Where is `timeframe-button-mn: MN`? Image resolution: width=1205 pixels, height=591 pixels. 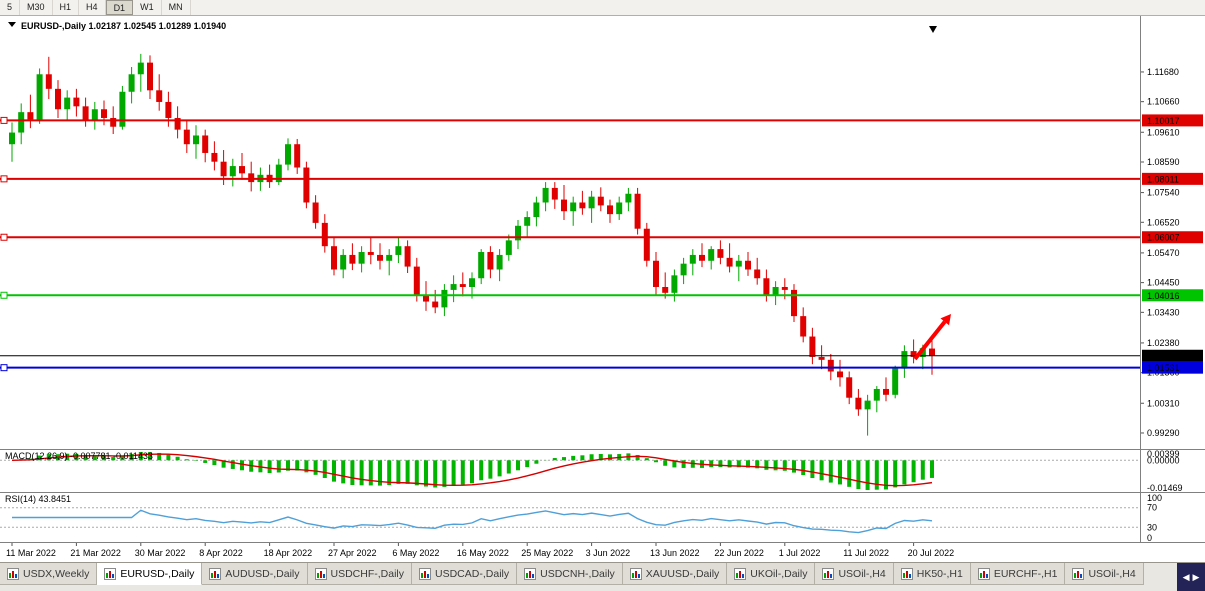 timeframe-button-mn: MN is located at coordinates (176, 7).